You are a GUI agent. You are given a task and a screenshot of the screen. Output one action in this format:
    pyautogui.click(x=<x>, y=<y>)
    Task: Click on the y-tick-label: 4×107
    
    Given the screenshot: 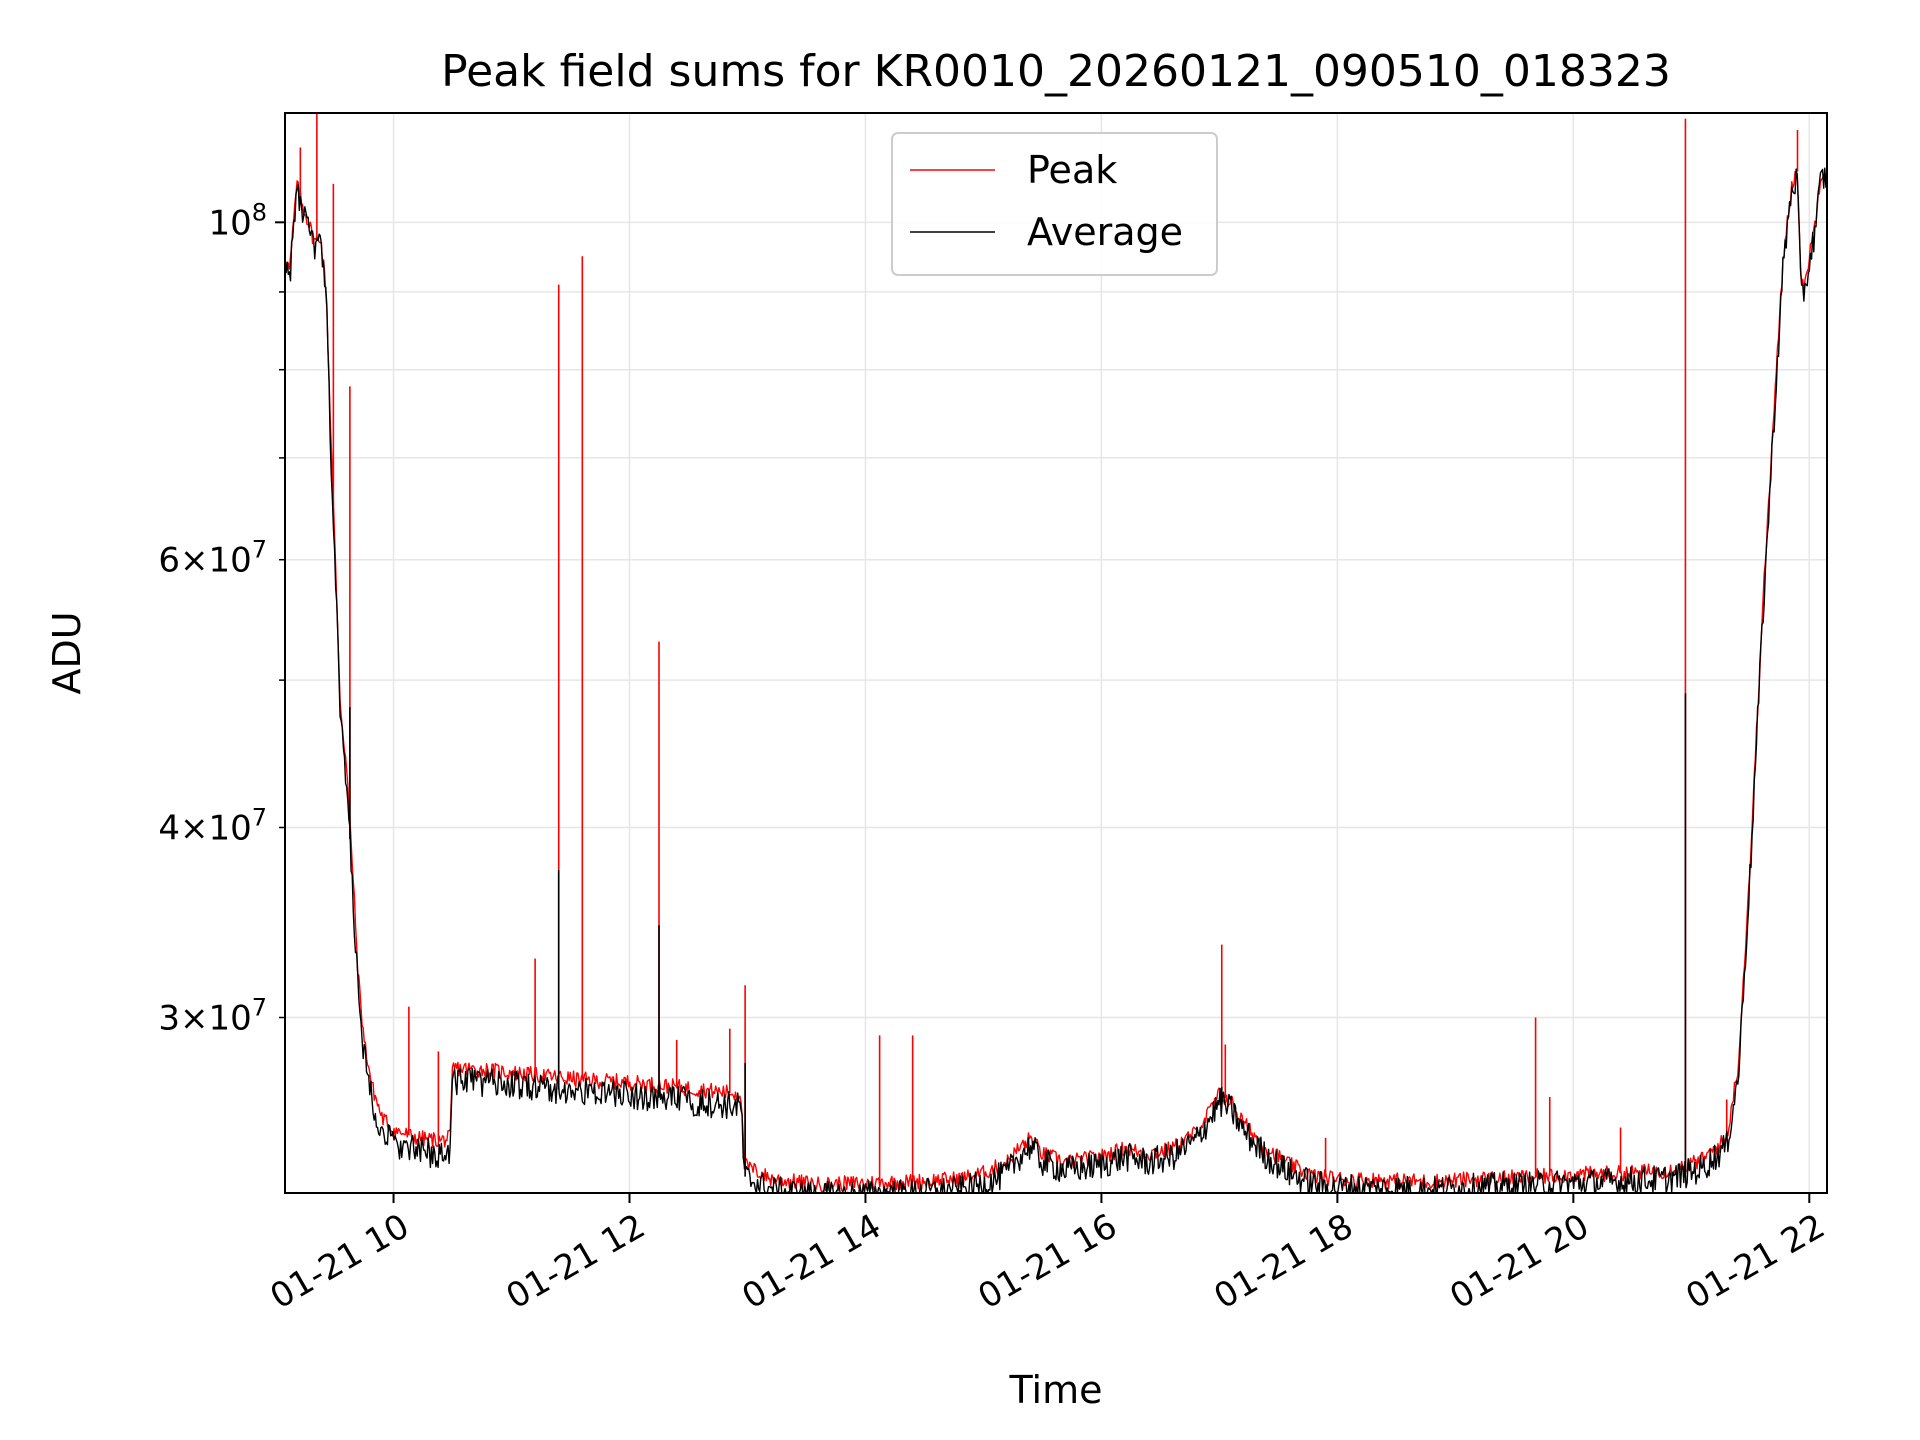 What is the action you would take?
    pyautogui.click(x=212, y=826)
    